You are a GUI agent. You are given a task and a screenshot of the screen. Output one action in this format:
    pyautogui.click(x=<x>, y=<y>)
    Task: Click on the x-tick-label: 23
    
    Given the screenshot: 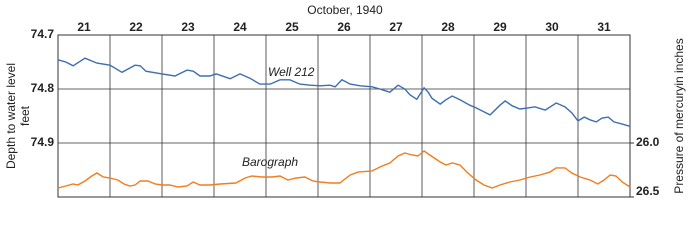 What is the action you would take?
    pyautogui.click(x=188, y=27)
    